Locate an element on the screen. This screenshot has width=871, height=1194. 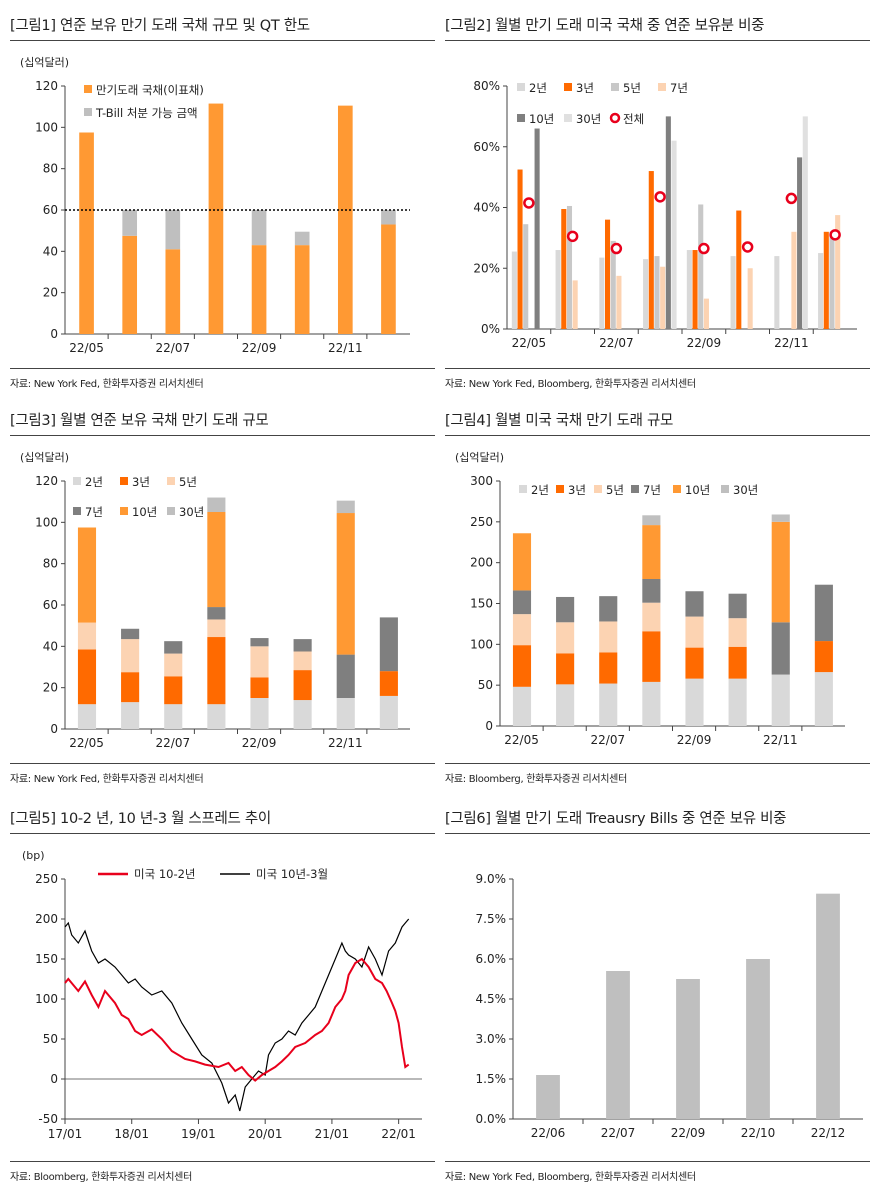
y-tick-label: 7.5% is located at coordinates (491, 919).